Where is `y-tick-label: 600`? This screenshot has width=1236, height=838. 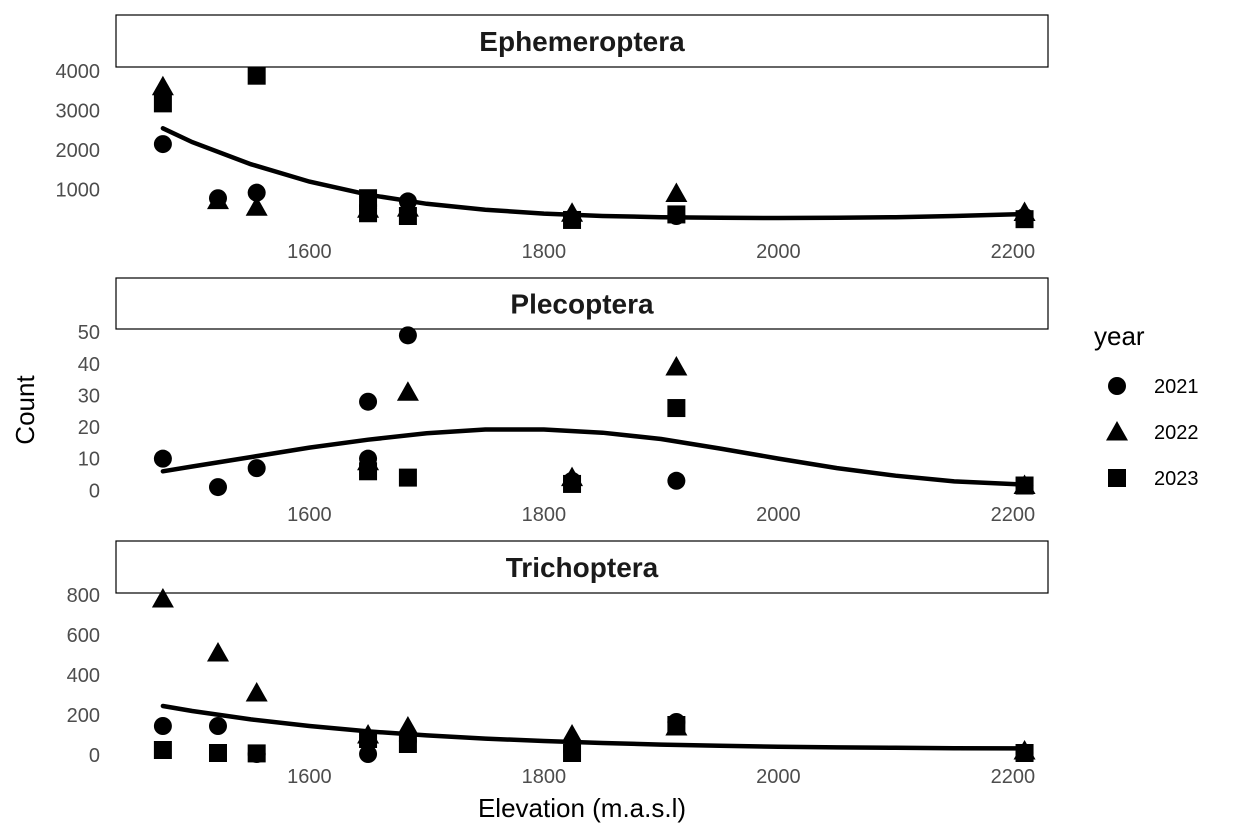
y-tick-label: 600 is located at coordinates (83, 636).